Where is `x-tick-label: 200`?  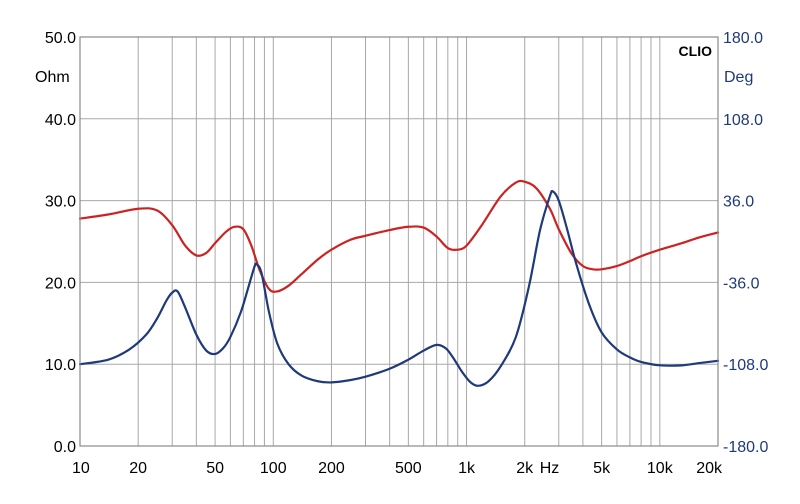 x-tick-label: 200 is located at coordinates (331, 468).